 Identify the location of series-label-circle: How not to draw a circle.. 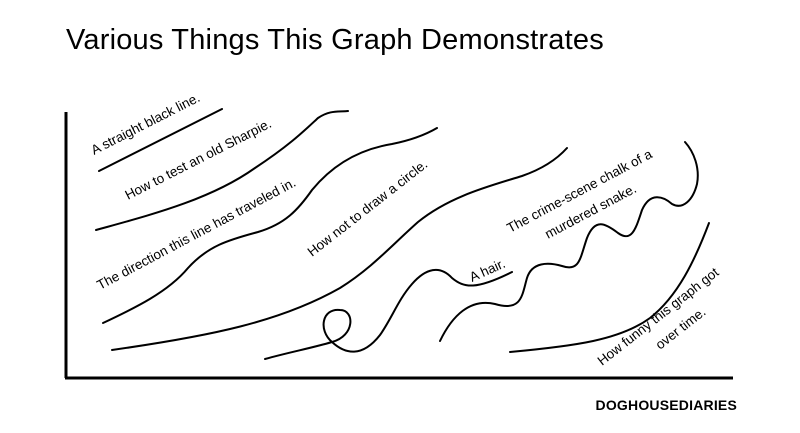
(368, 208).